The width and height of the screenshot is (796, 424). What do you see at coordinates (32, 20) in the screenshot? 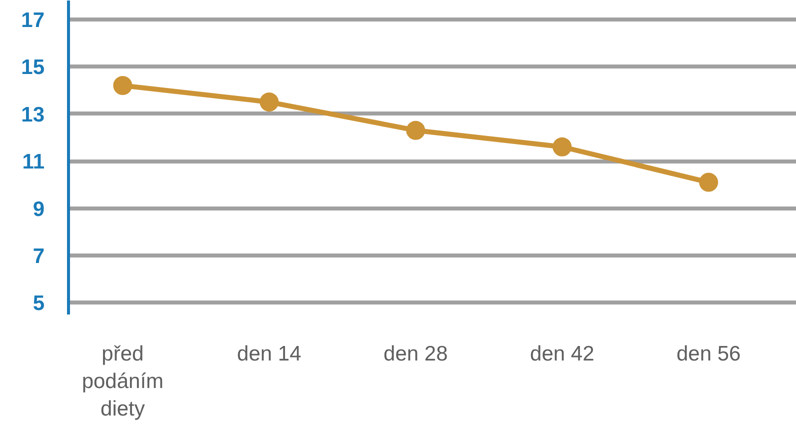
I see `y-tick-label: 17` at bounding box center [32, 20].